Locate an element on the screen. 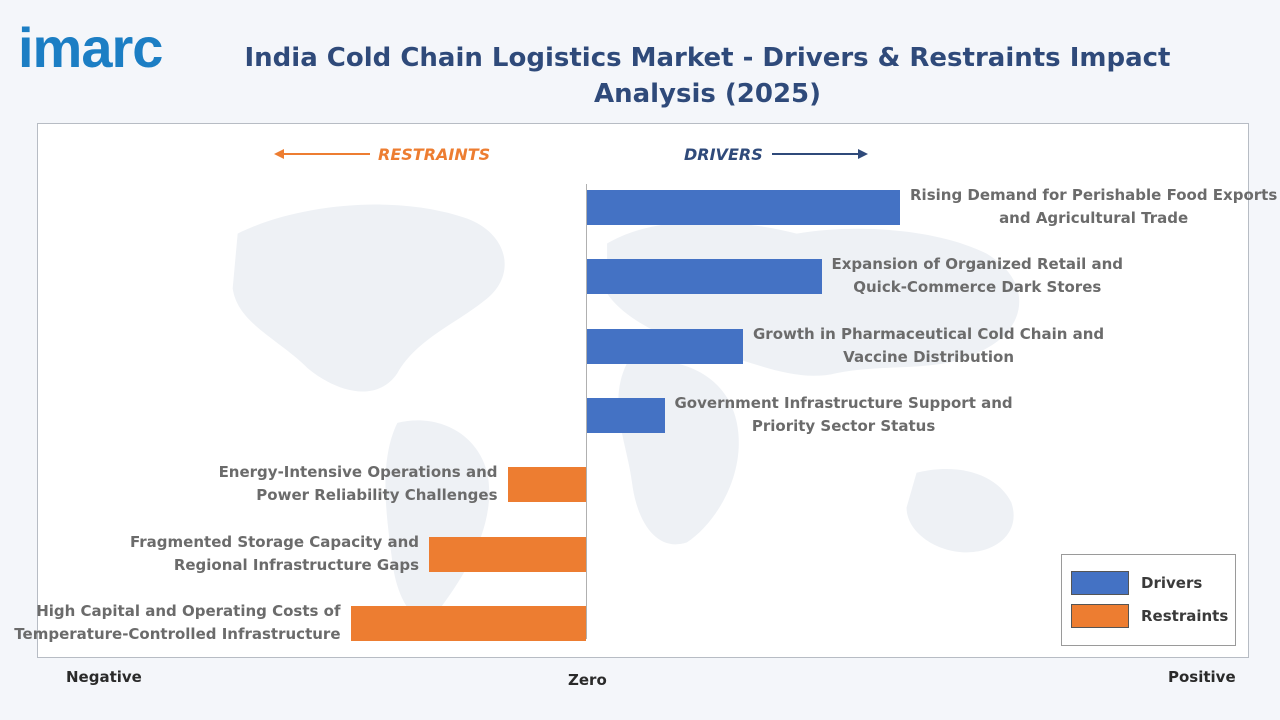 Image resolution: width=1280 pixels, height=720 pixels. legend-label-drivers: Drivers is located at coordinates (1172, 583).